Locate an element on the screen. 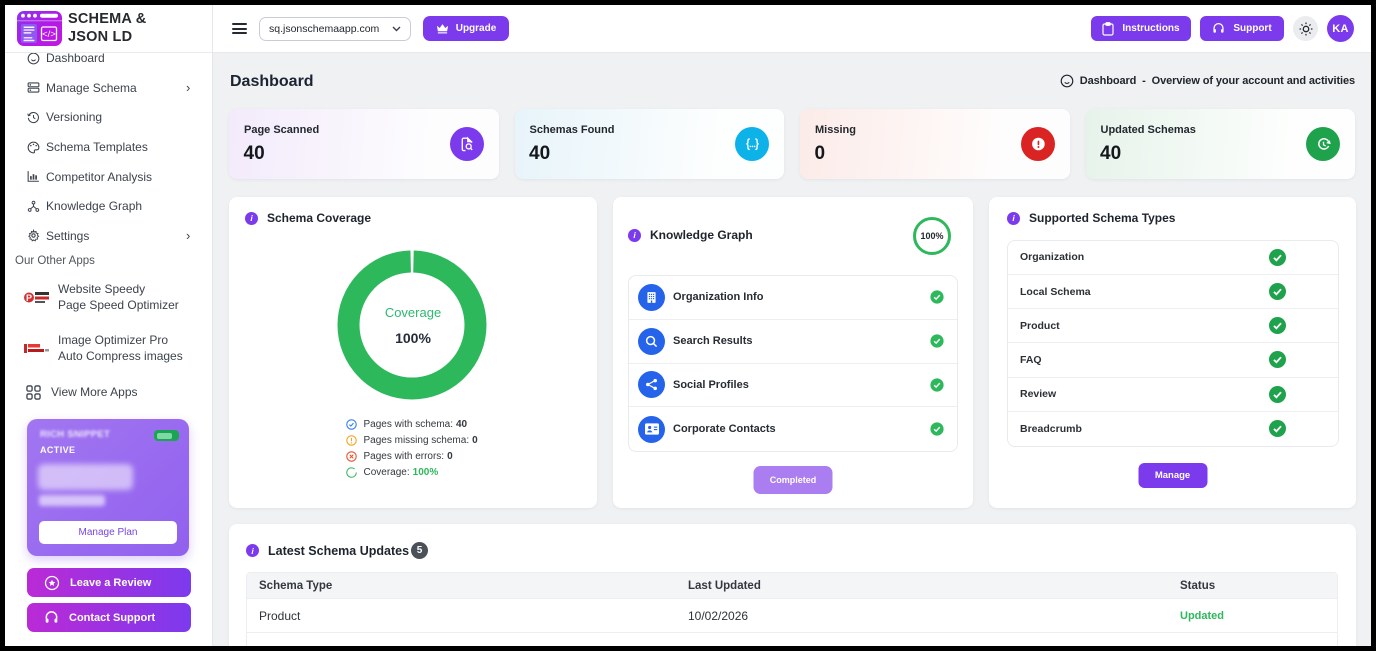 Image resolution: width=1376 pixels, height=651 pixels. svg-text: P is located at coordinates (29, 298).